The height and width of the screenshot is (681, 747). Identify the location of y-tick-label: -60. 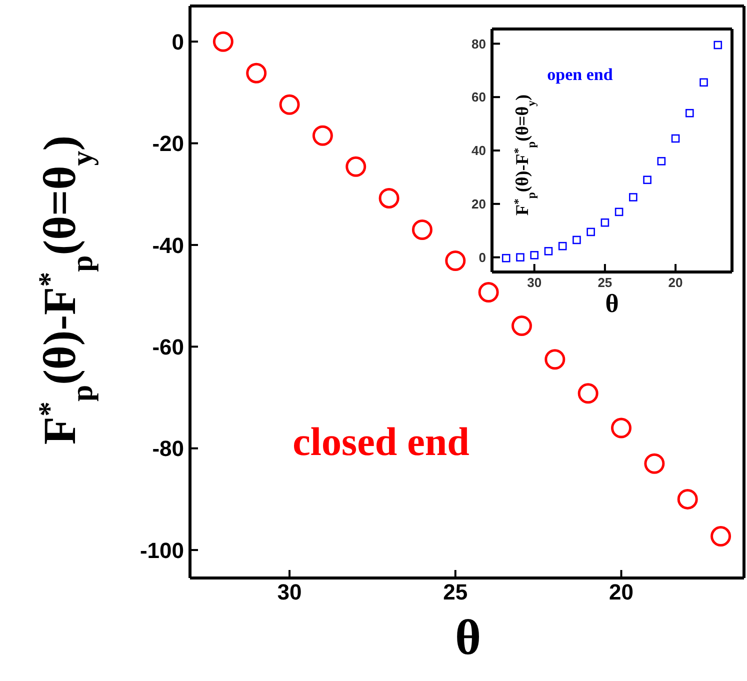
(168, 347).